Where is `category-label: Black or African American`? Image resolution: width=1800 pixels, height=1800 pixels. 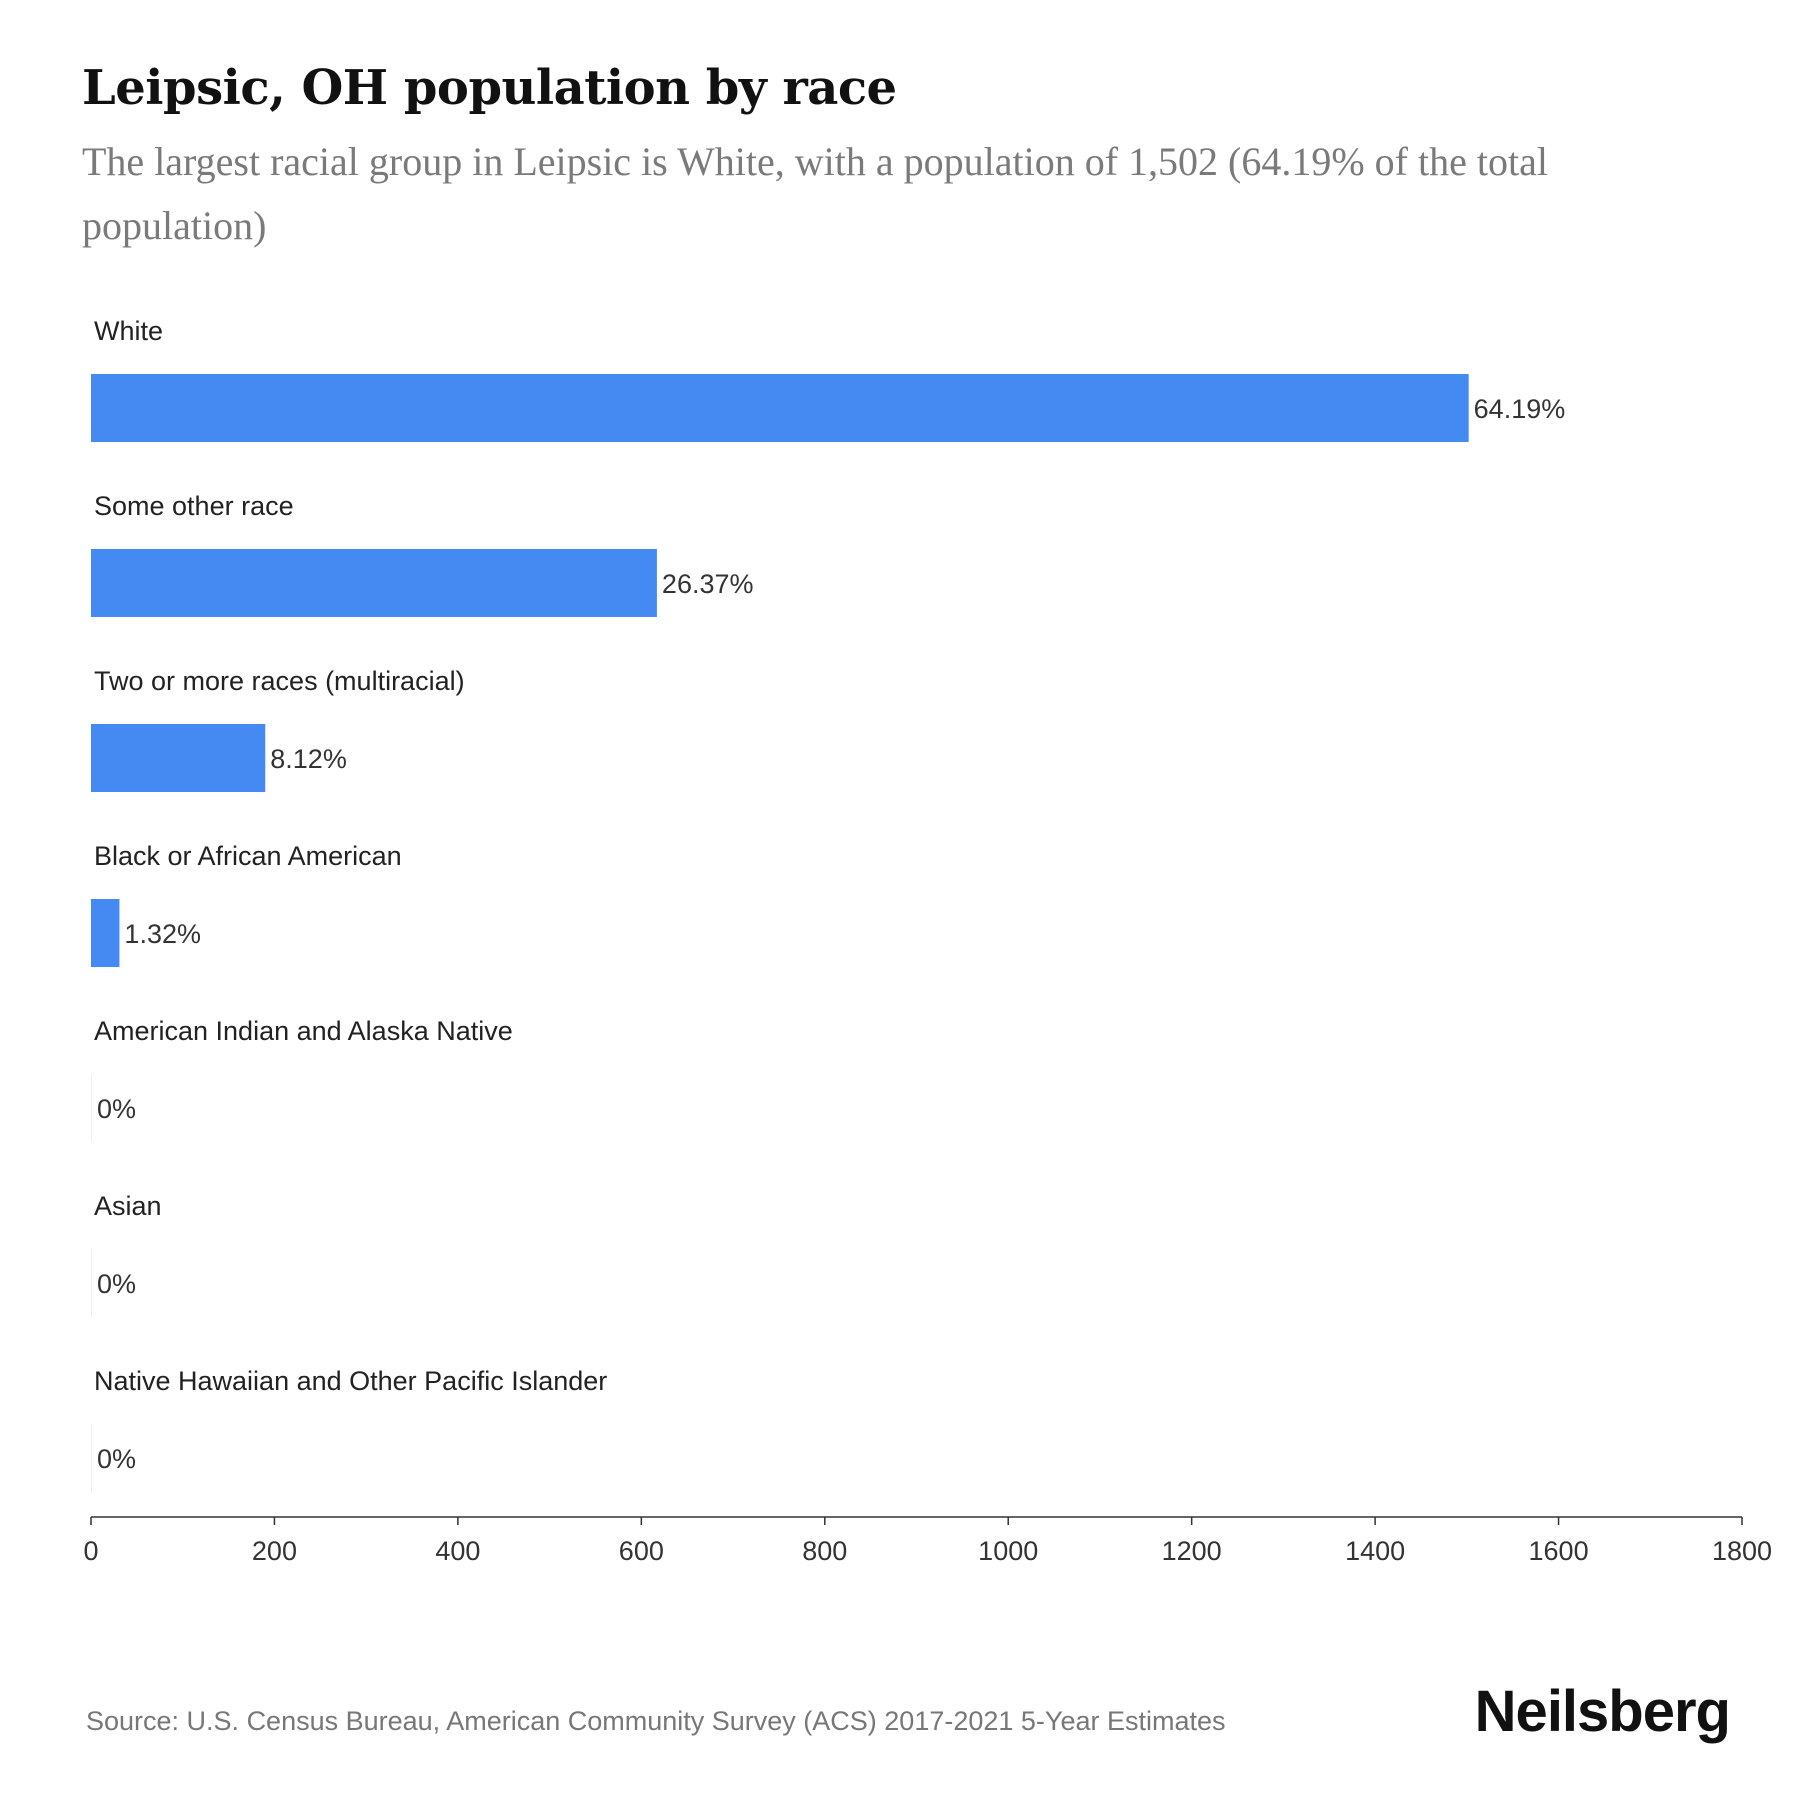
category-label: Black or African American is located at coordinates (248, 856).